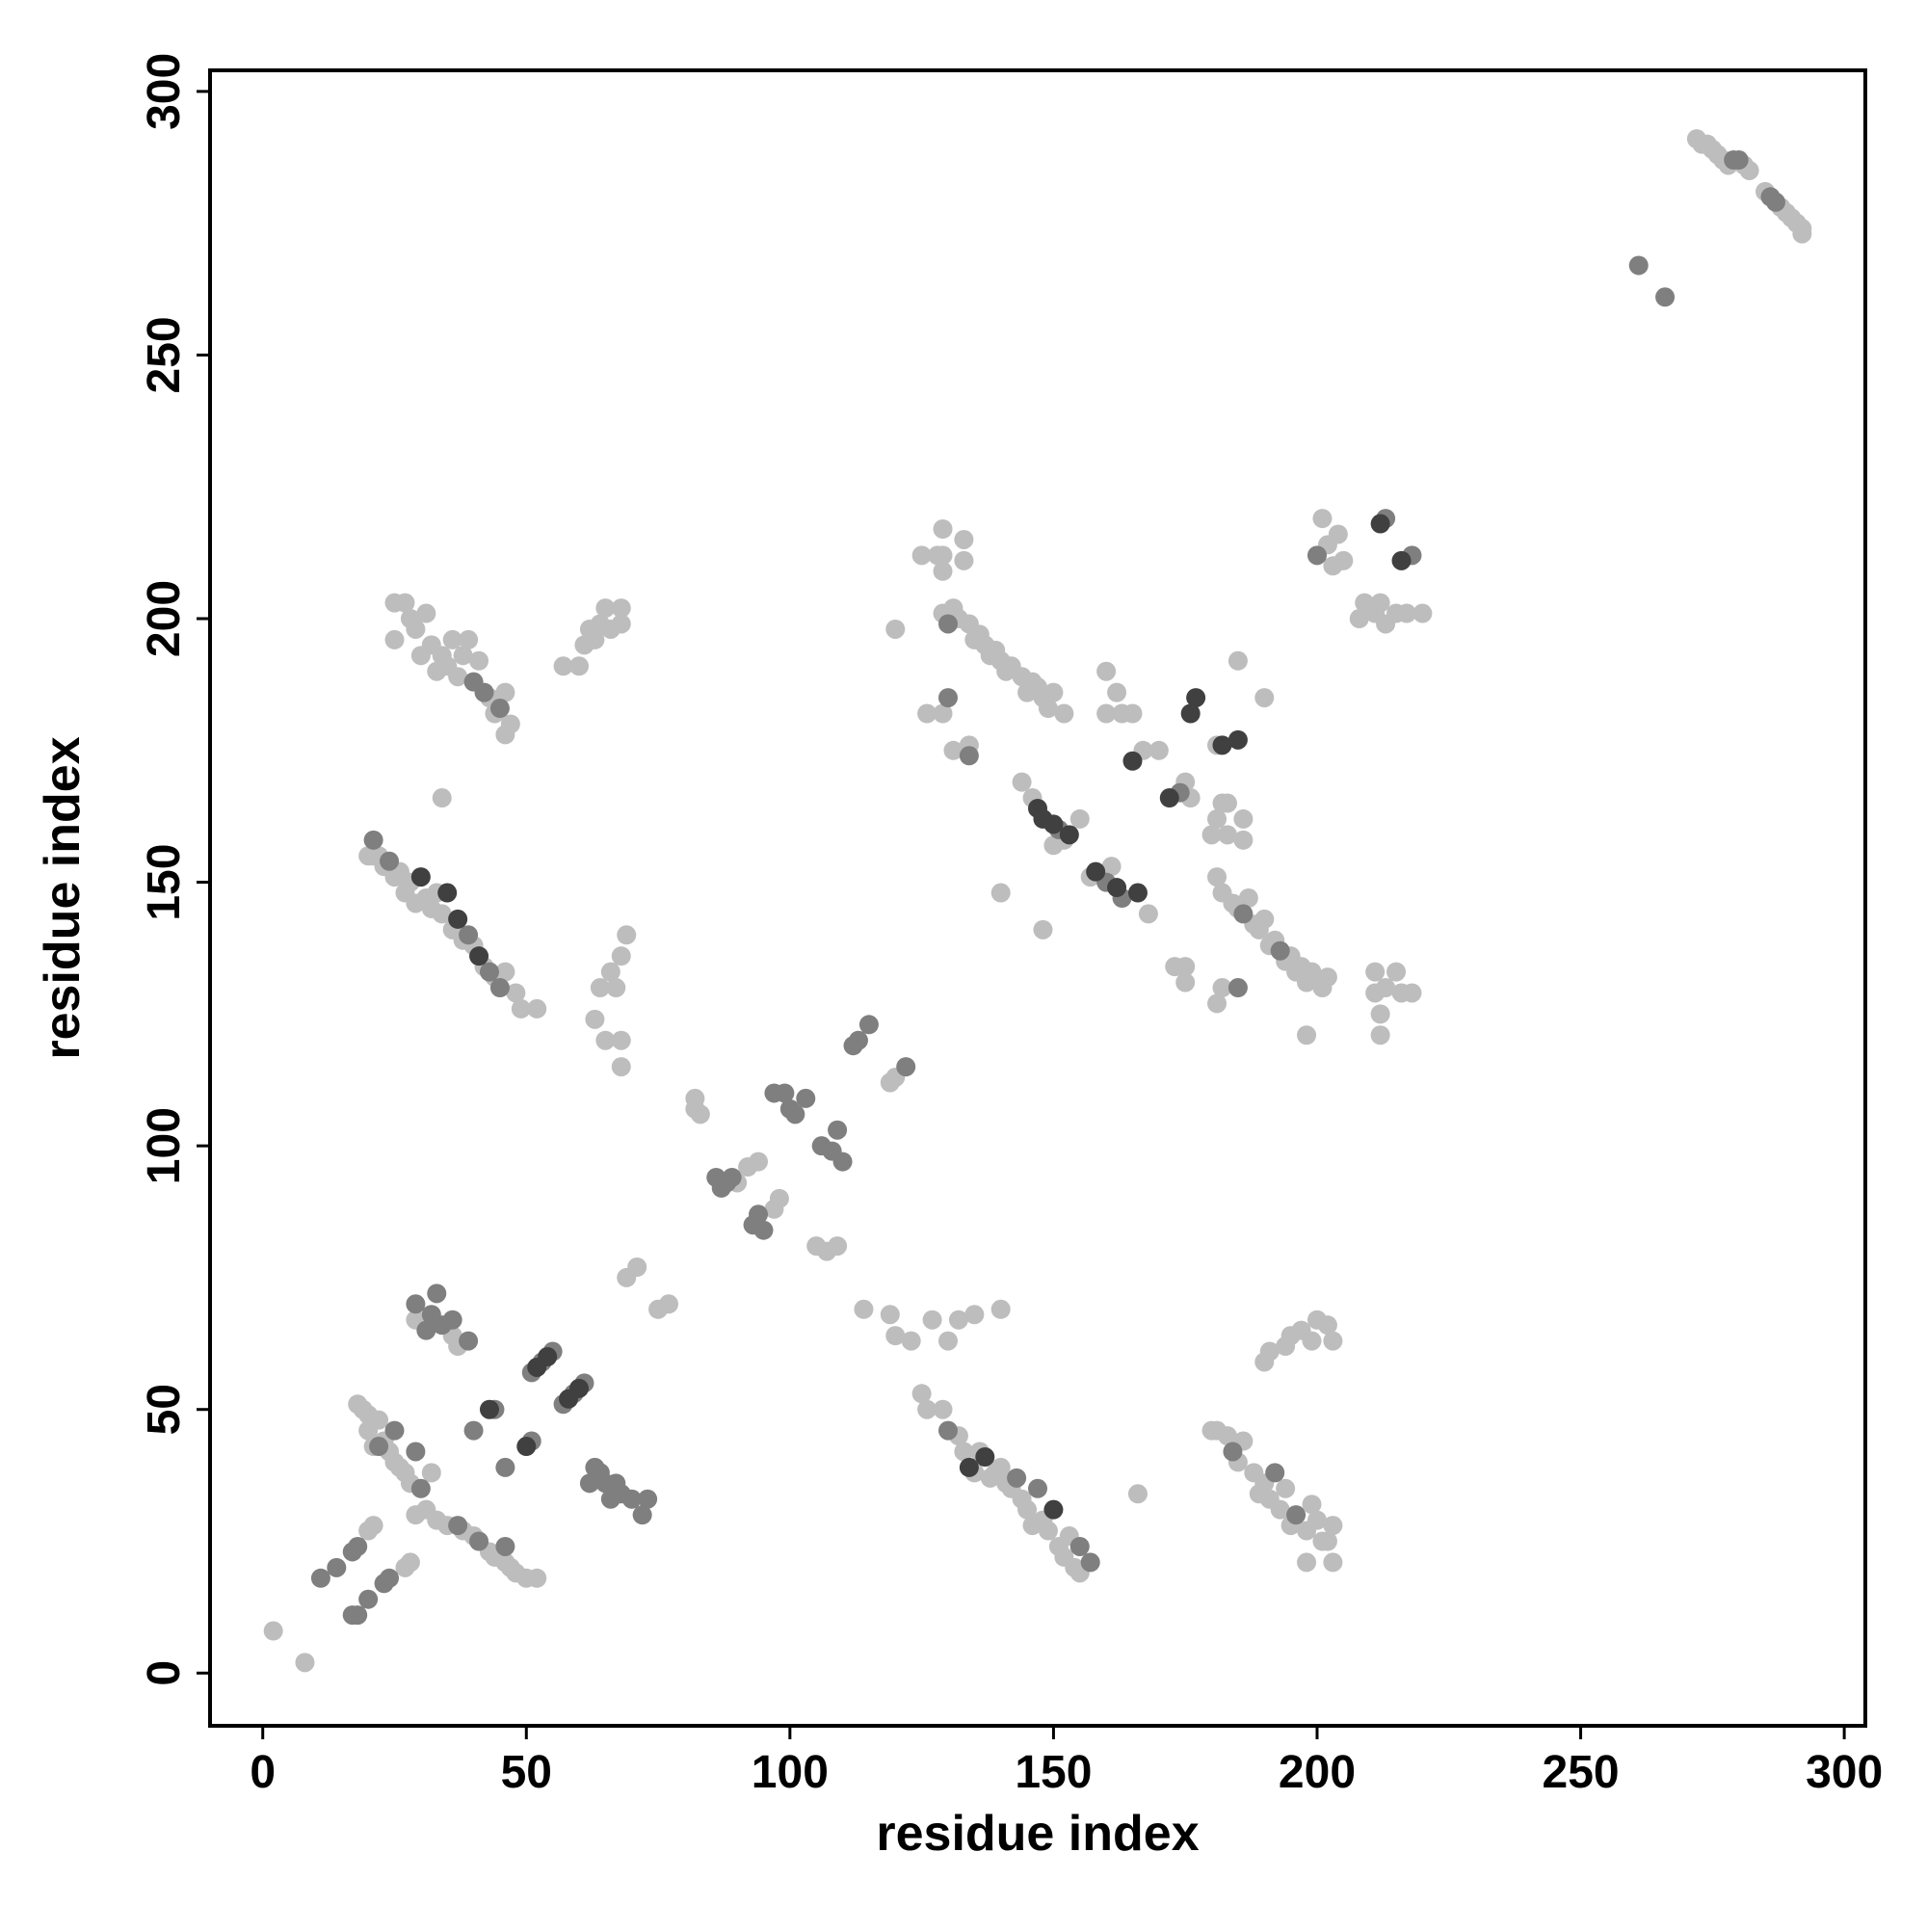 This screenshot has height=1932, width=1927. Describe the element at coordinates (165, 1145) in the screenshot. I see `y-tick-label: 100` at that location.